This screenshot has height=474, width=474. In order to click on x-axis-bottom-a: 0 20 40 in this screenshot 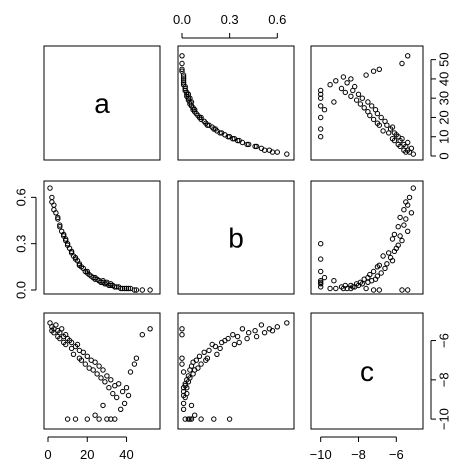, I will do `click(89, 449)`.